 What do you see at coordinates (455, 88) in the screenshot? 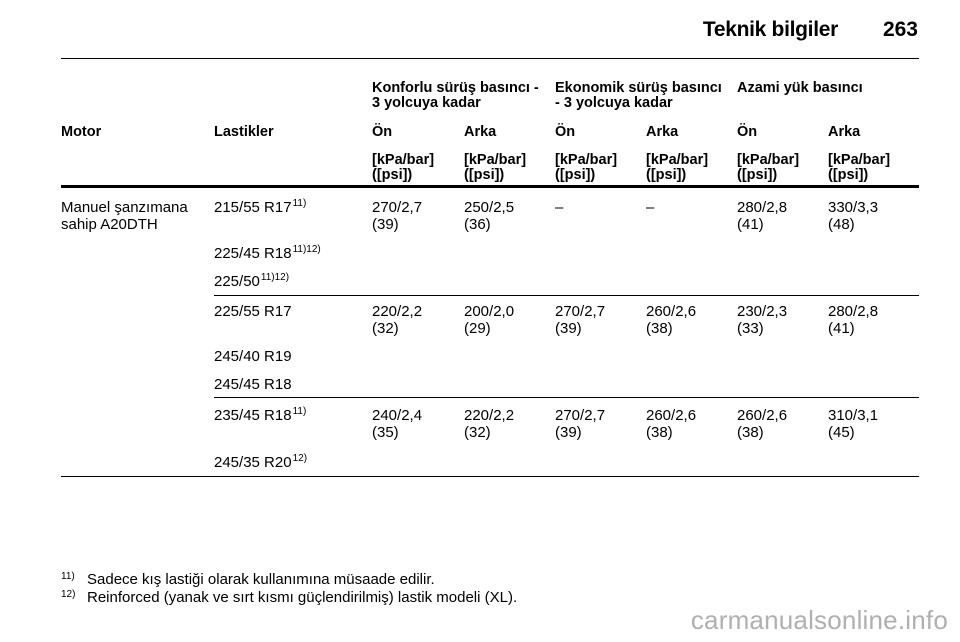
I see `group-comfort-line1: Konforlu sürüş basıncı -` at bounding box center [455, 88].